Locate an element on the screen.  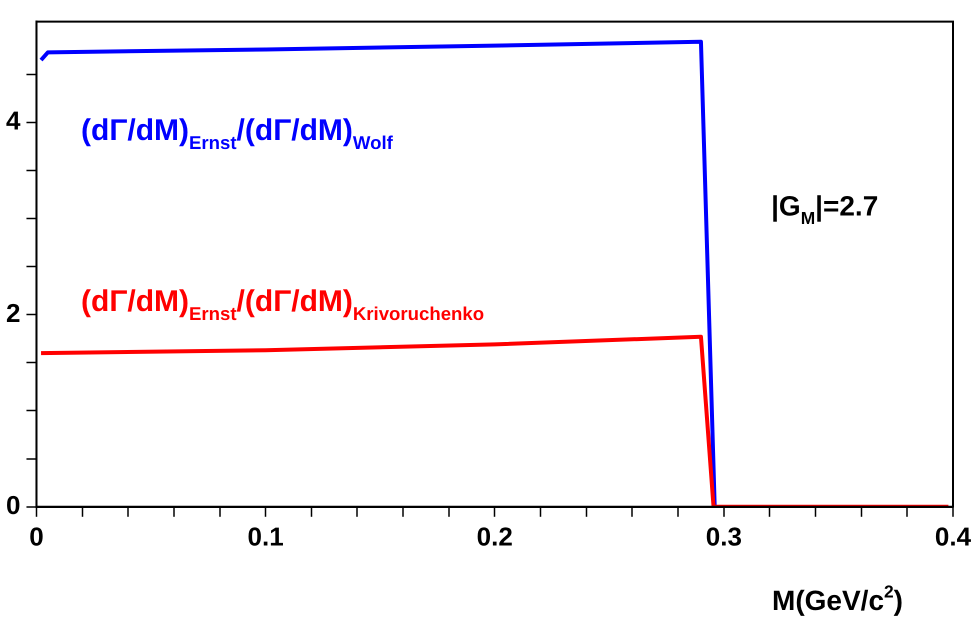
y-tick-label: 0 is located at coordinates (13, 505).